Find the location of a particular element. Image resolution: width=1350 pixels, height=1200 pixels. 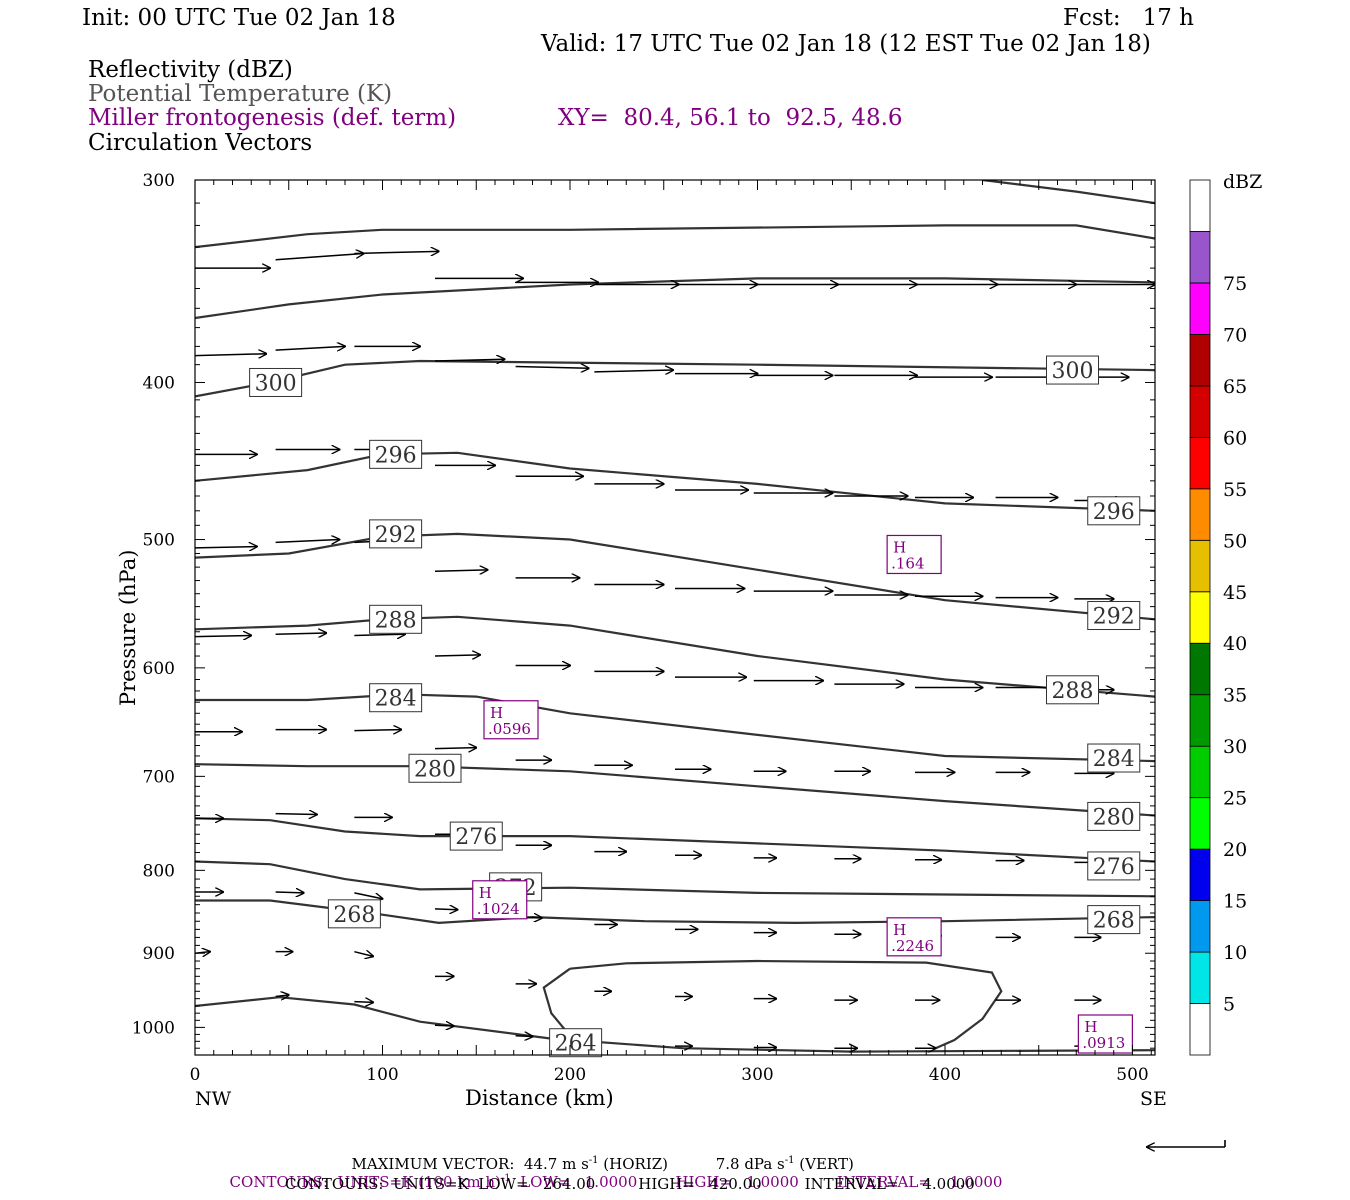

isentrope-label-text: 264 is located at coordinates (576, 1044).